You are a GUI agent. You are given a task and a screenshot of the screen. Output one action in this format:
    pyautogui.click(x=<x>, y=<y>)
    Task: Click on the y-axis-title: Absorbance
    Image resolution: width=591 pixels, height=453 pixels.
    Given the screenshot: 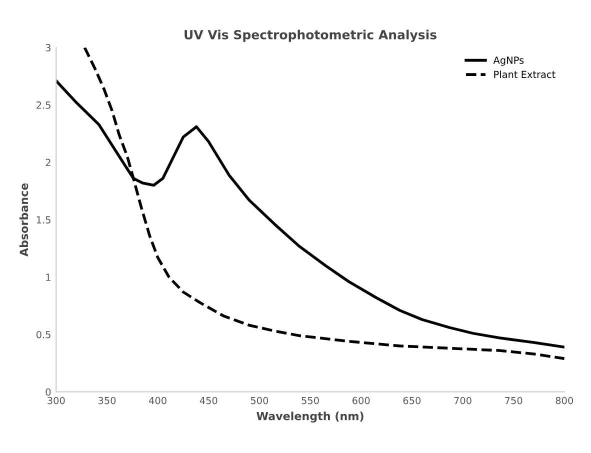 What is the action you would take?
    pyautogui.click(x=24, y=220)
    